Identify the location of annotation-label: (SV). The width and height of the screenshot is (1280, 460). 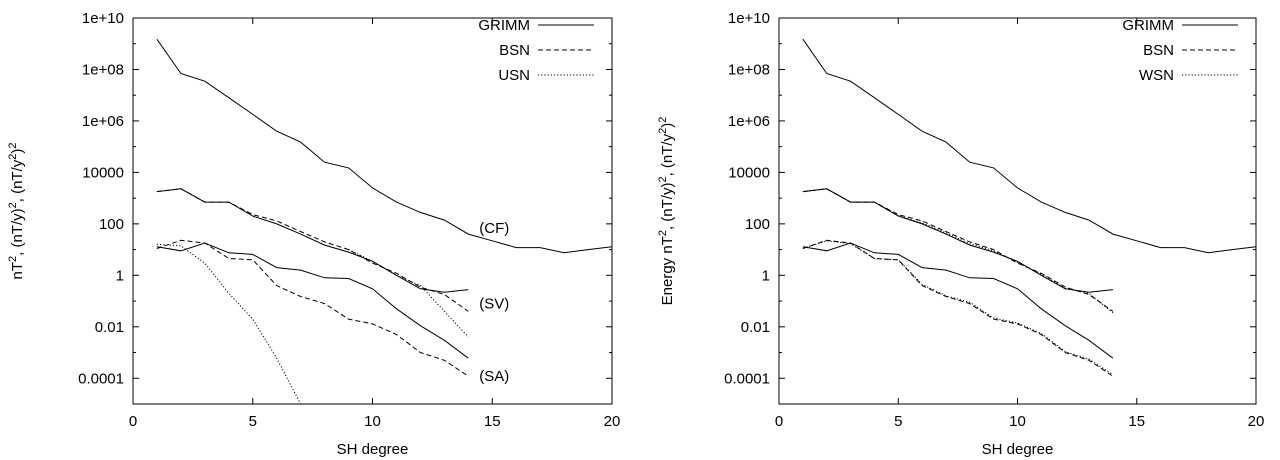
(494, 304).